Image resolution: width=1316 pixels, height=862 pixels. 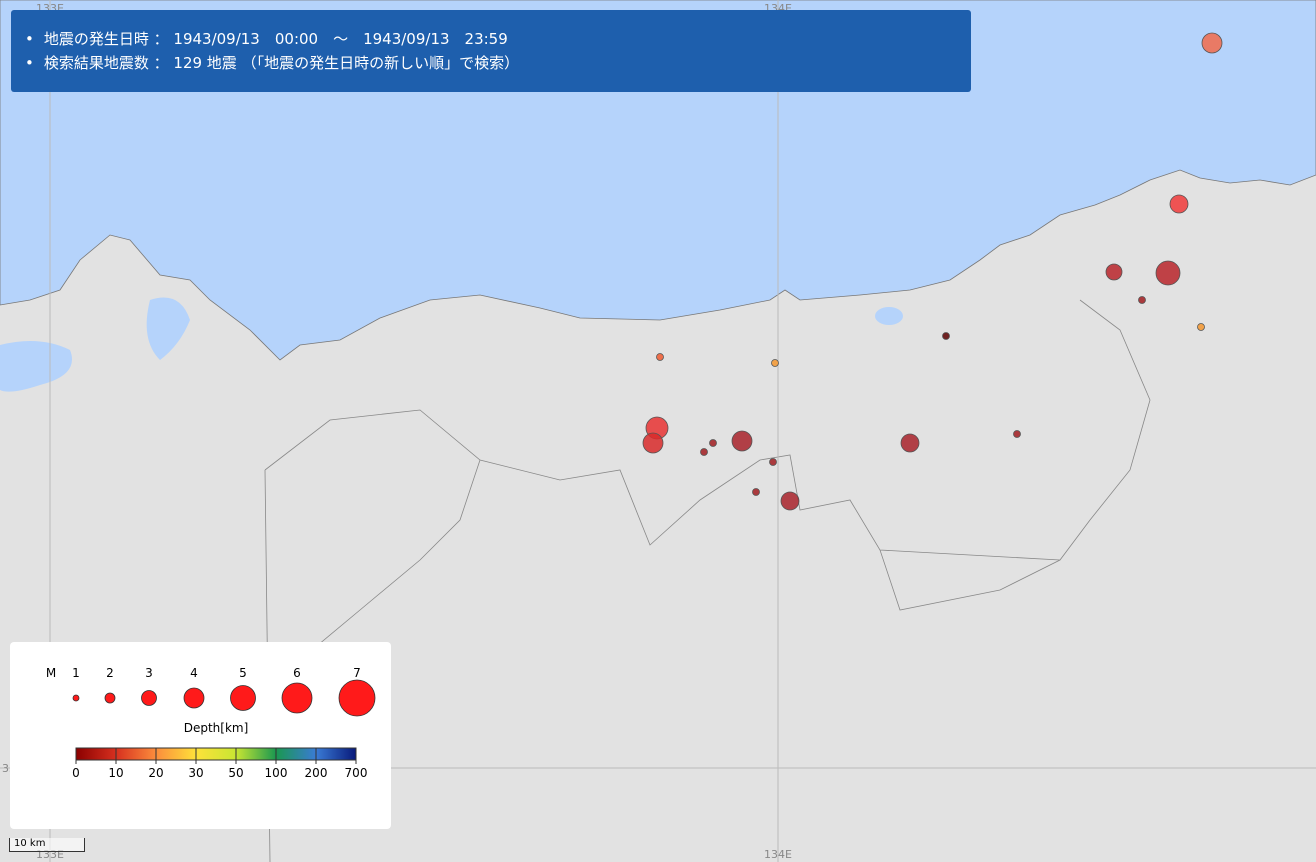 I want to click on depth-label: 10, so click(x=115, y=773).